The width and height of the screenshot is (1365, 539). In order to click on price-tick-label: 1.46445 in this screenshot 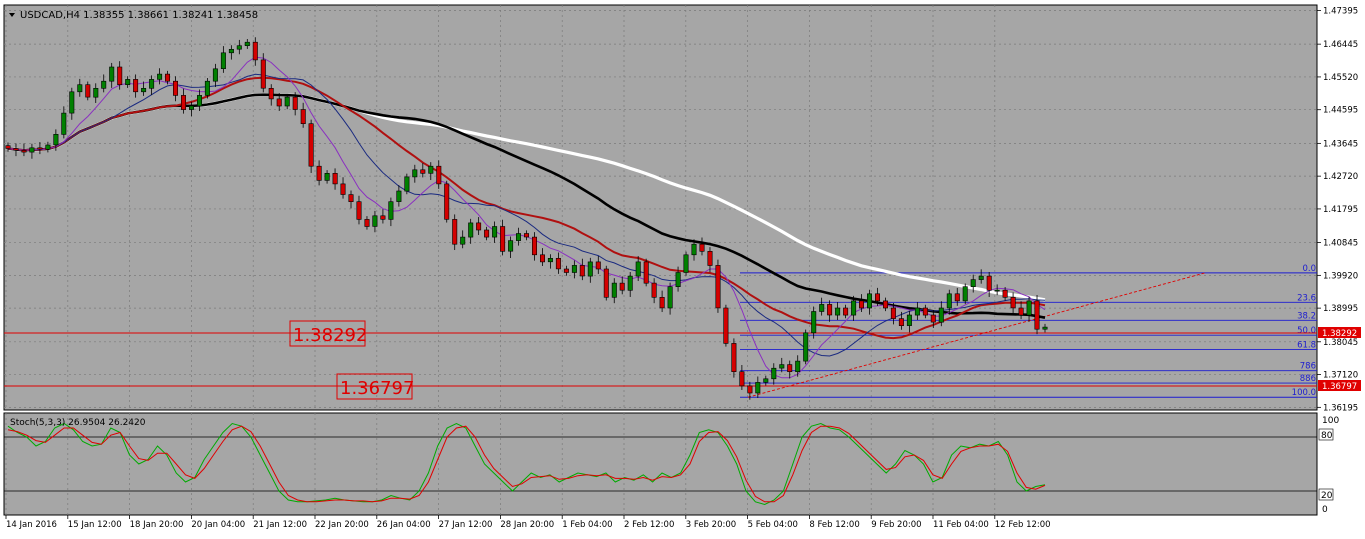, I will do `click(1340, 45)`.